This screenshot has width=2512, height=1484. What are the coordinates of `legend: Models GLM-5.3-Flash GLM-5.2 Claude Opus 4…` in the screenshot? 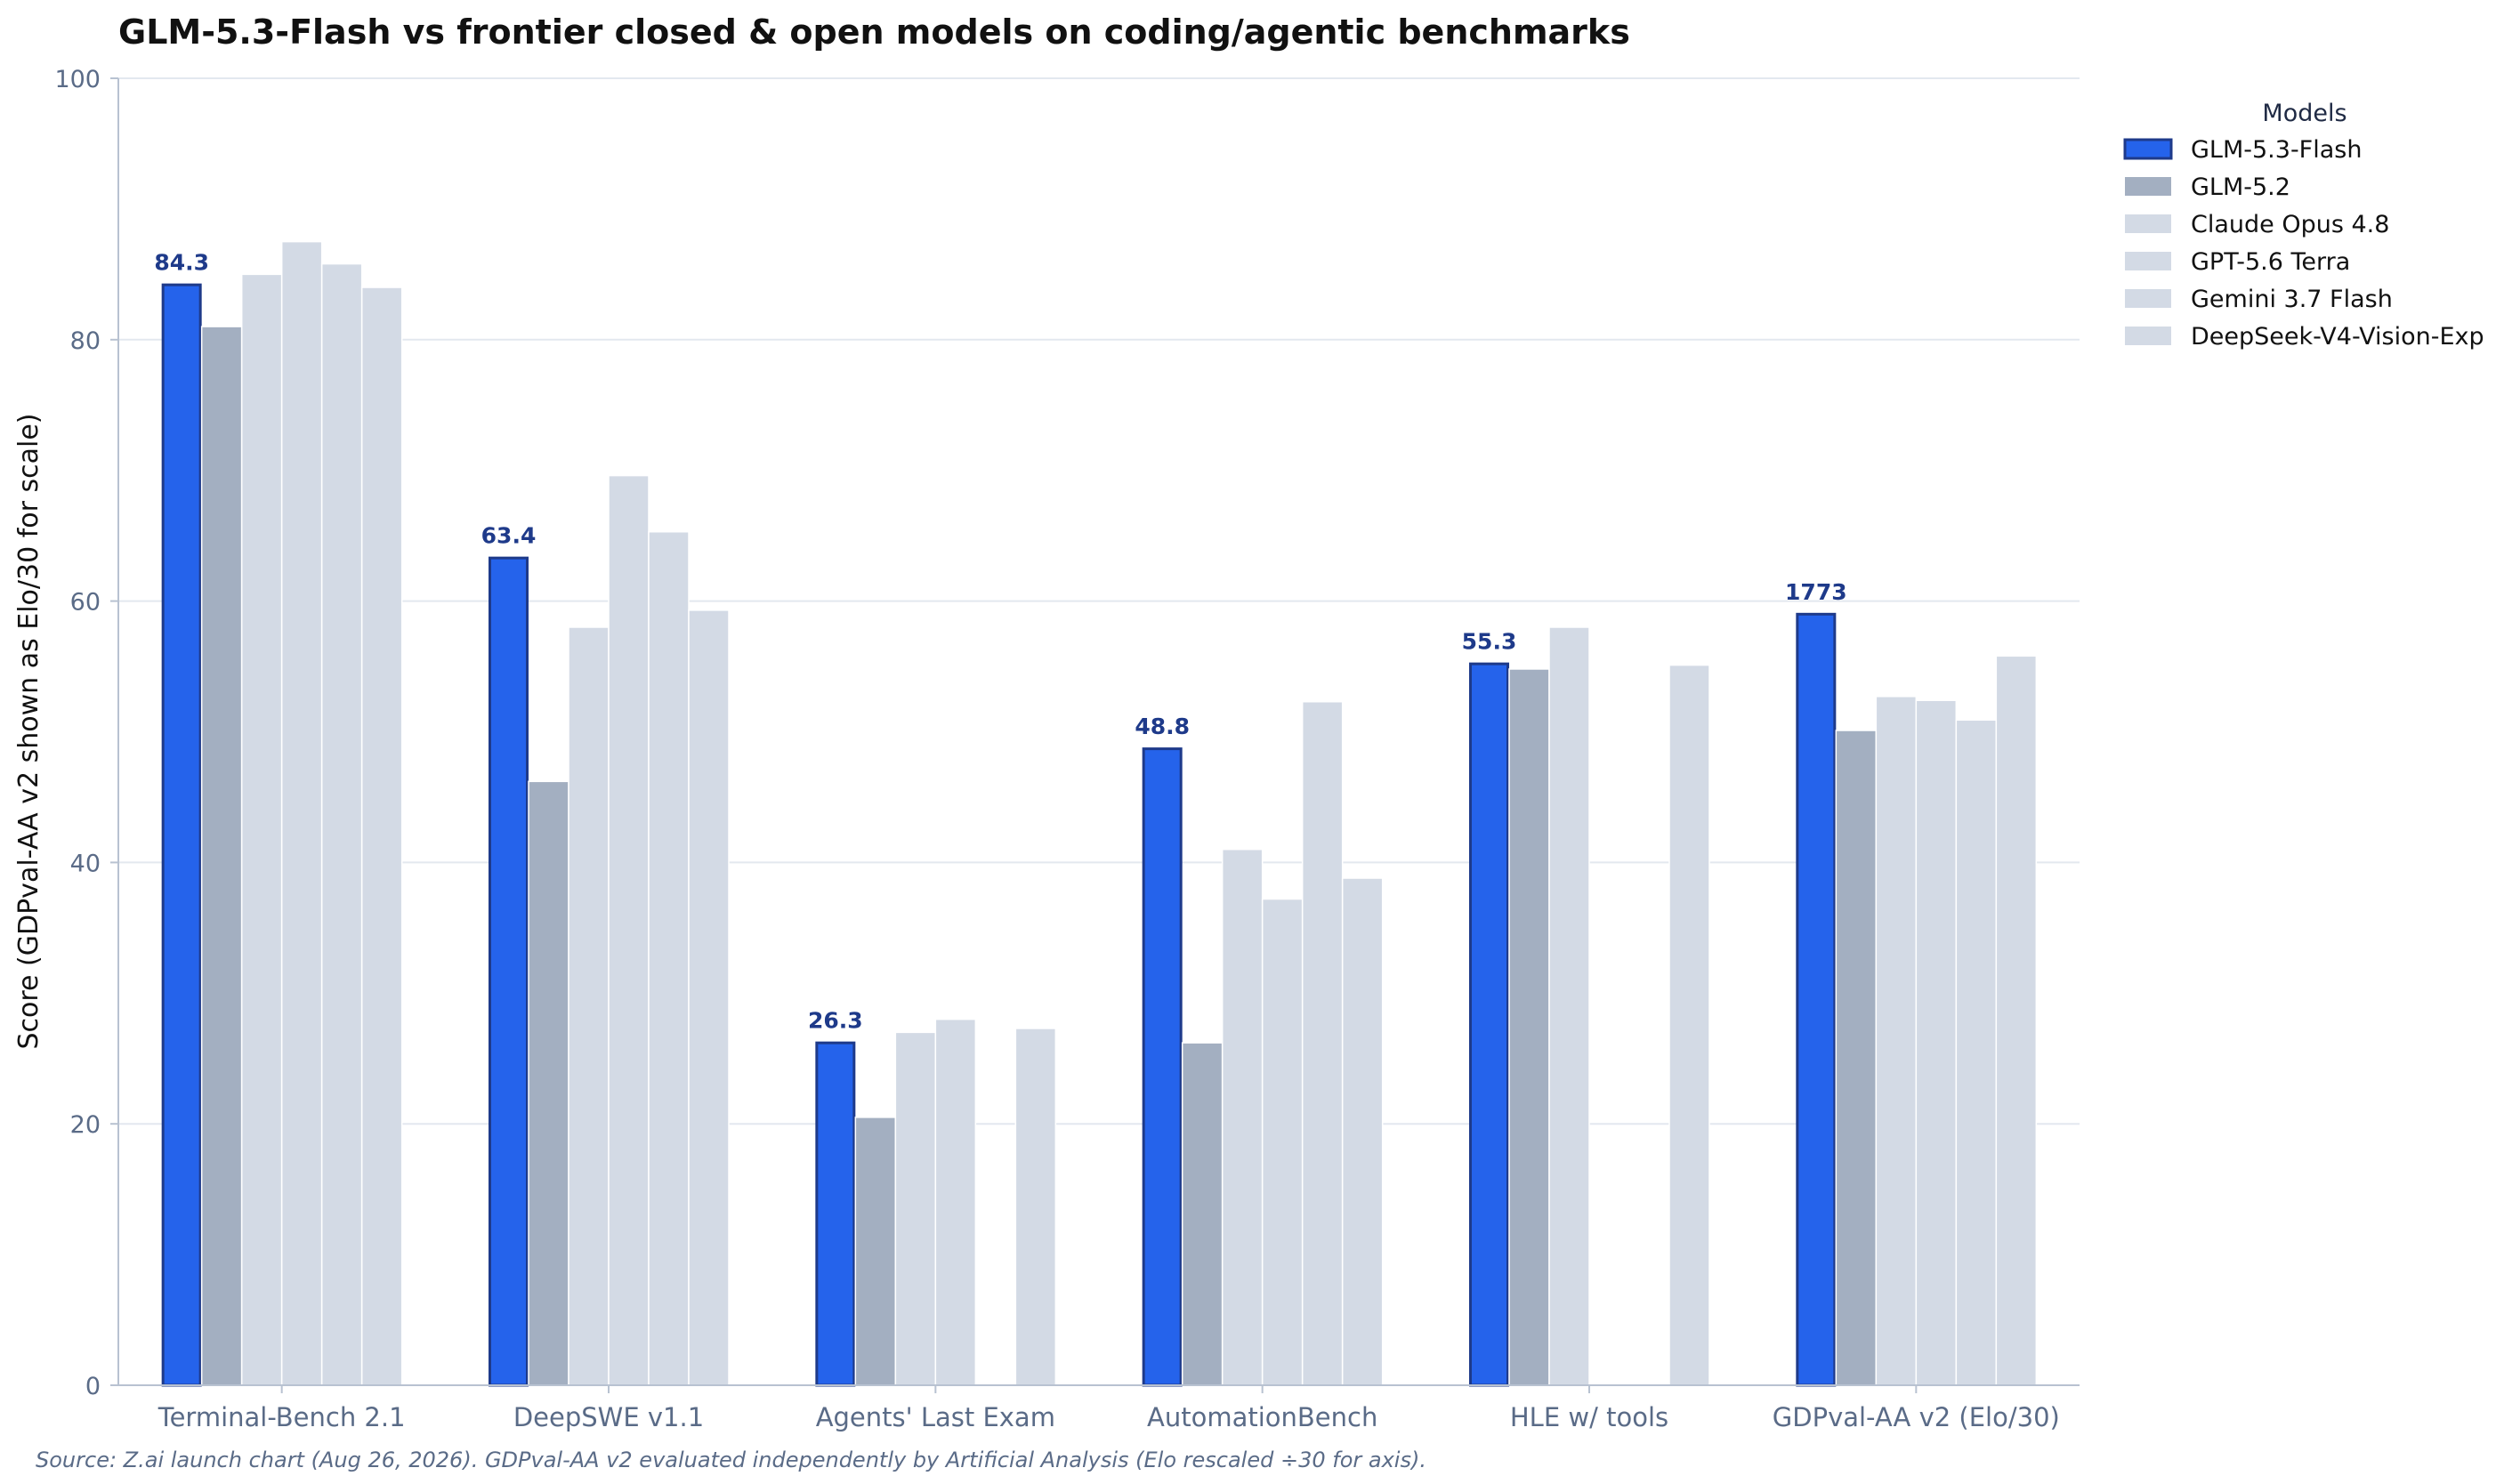 It's located at (2303, 225).